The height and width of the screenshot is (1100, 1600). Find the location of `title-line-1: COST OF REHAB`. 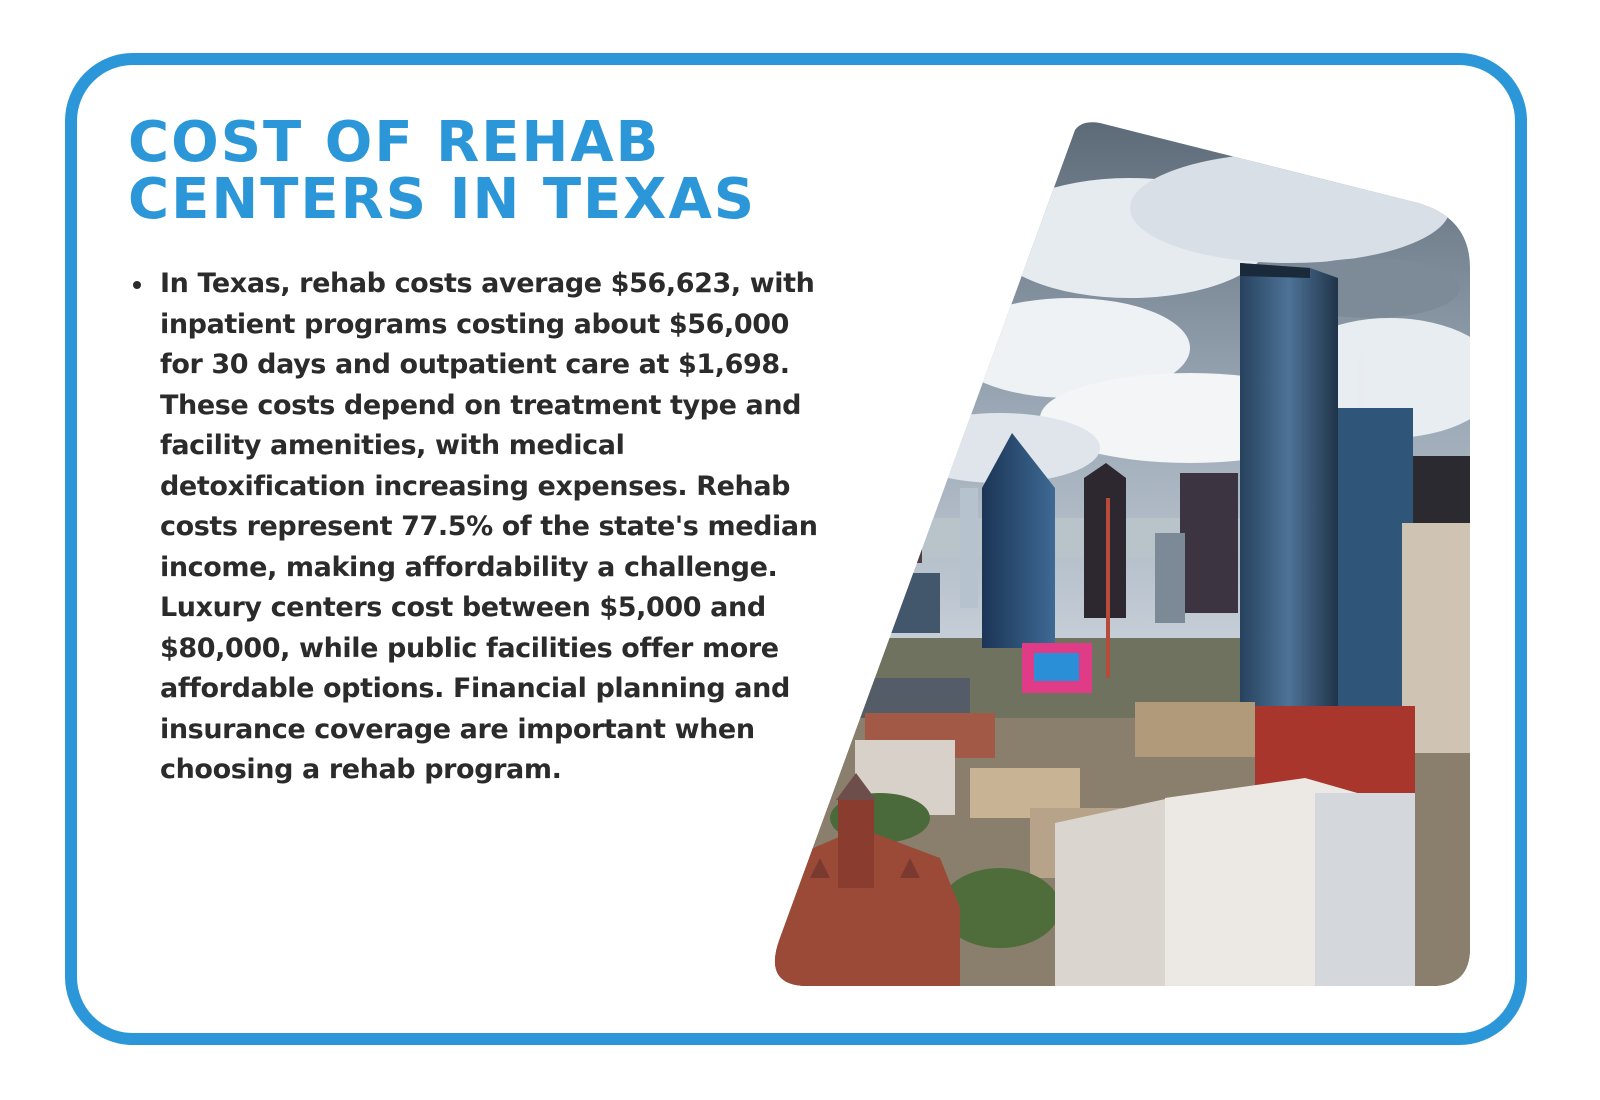

title-line-1: COST OF REHAB is located at coordinates (394, 142).